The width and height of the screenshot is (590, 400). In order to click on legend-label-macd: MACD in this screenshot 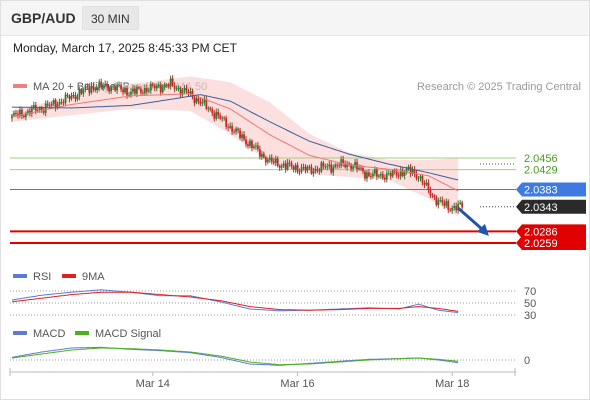, I will do `click(49, 334)`.